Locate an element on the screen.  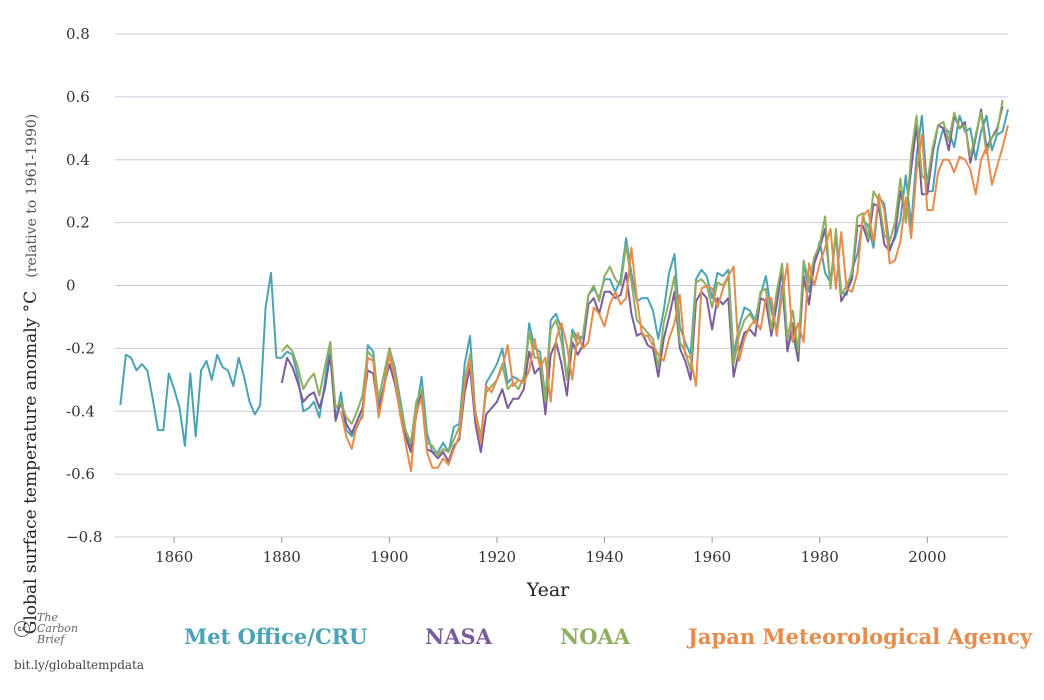
carbon-brief-logo: cc The Carbon Brief is located at coordinates (59, 630).